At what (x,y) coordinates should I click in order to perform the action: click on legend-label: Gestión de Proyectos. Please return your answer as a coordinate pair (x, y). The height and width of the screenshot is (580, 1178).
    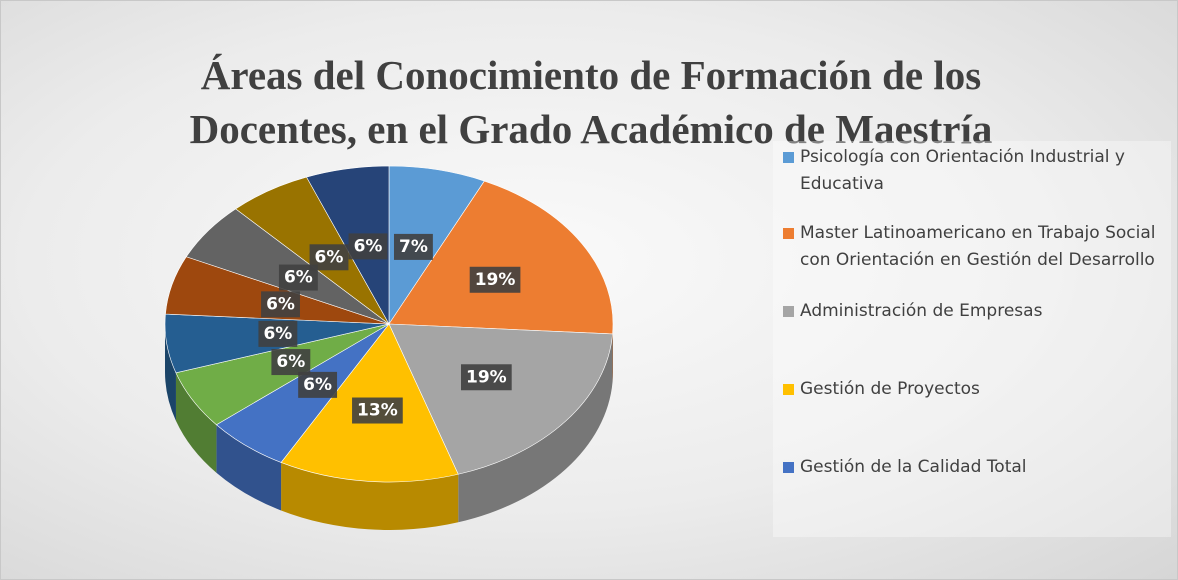
    Looking at the image, I should click on (890, 389).